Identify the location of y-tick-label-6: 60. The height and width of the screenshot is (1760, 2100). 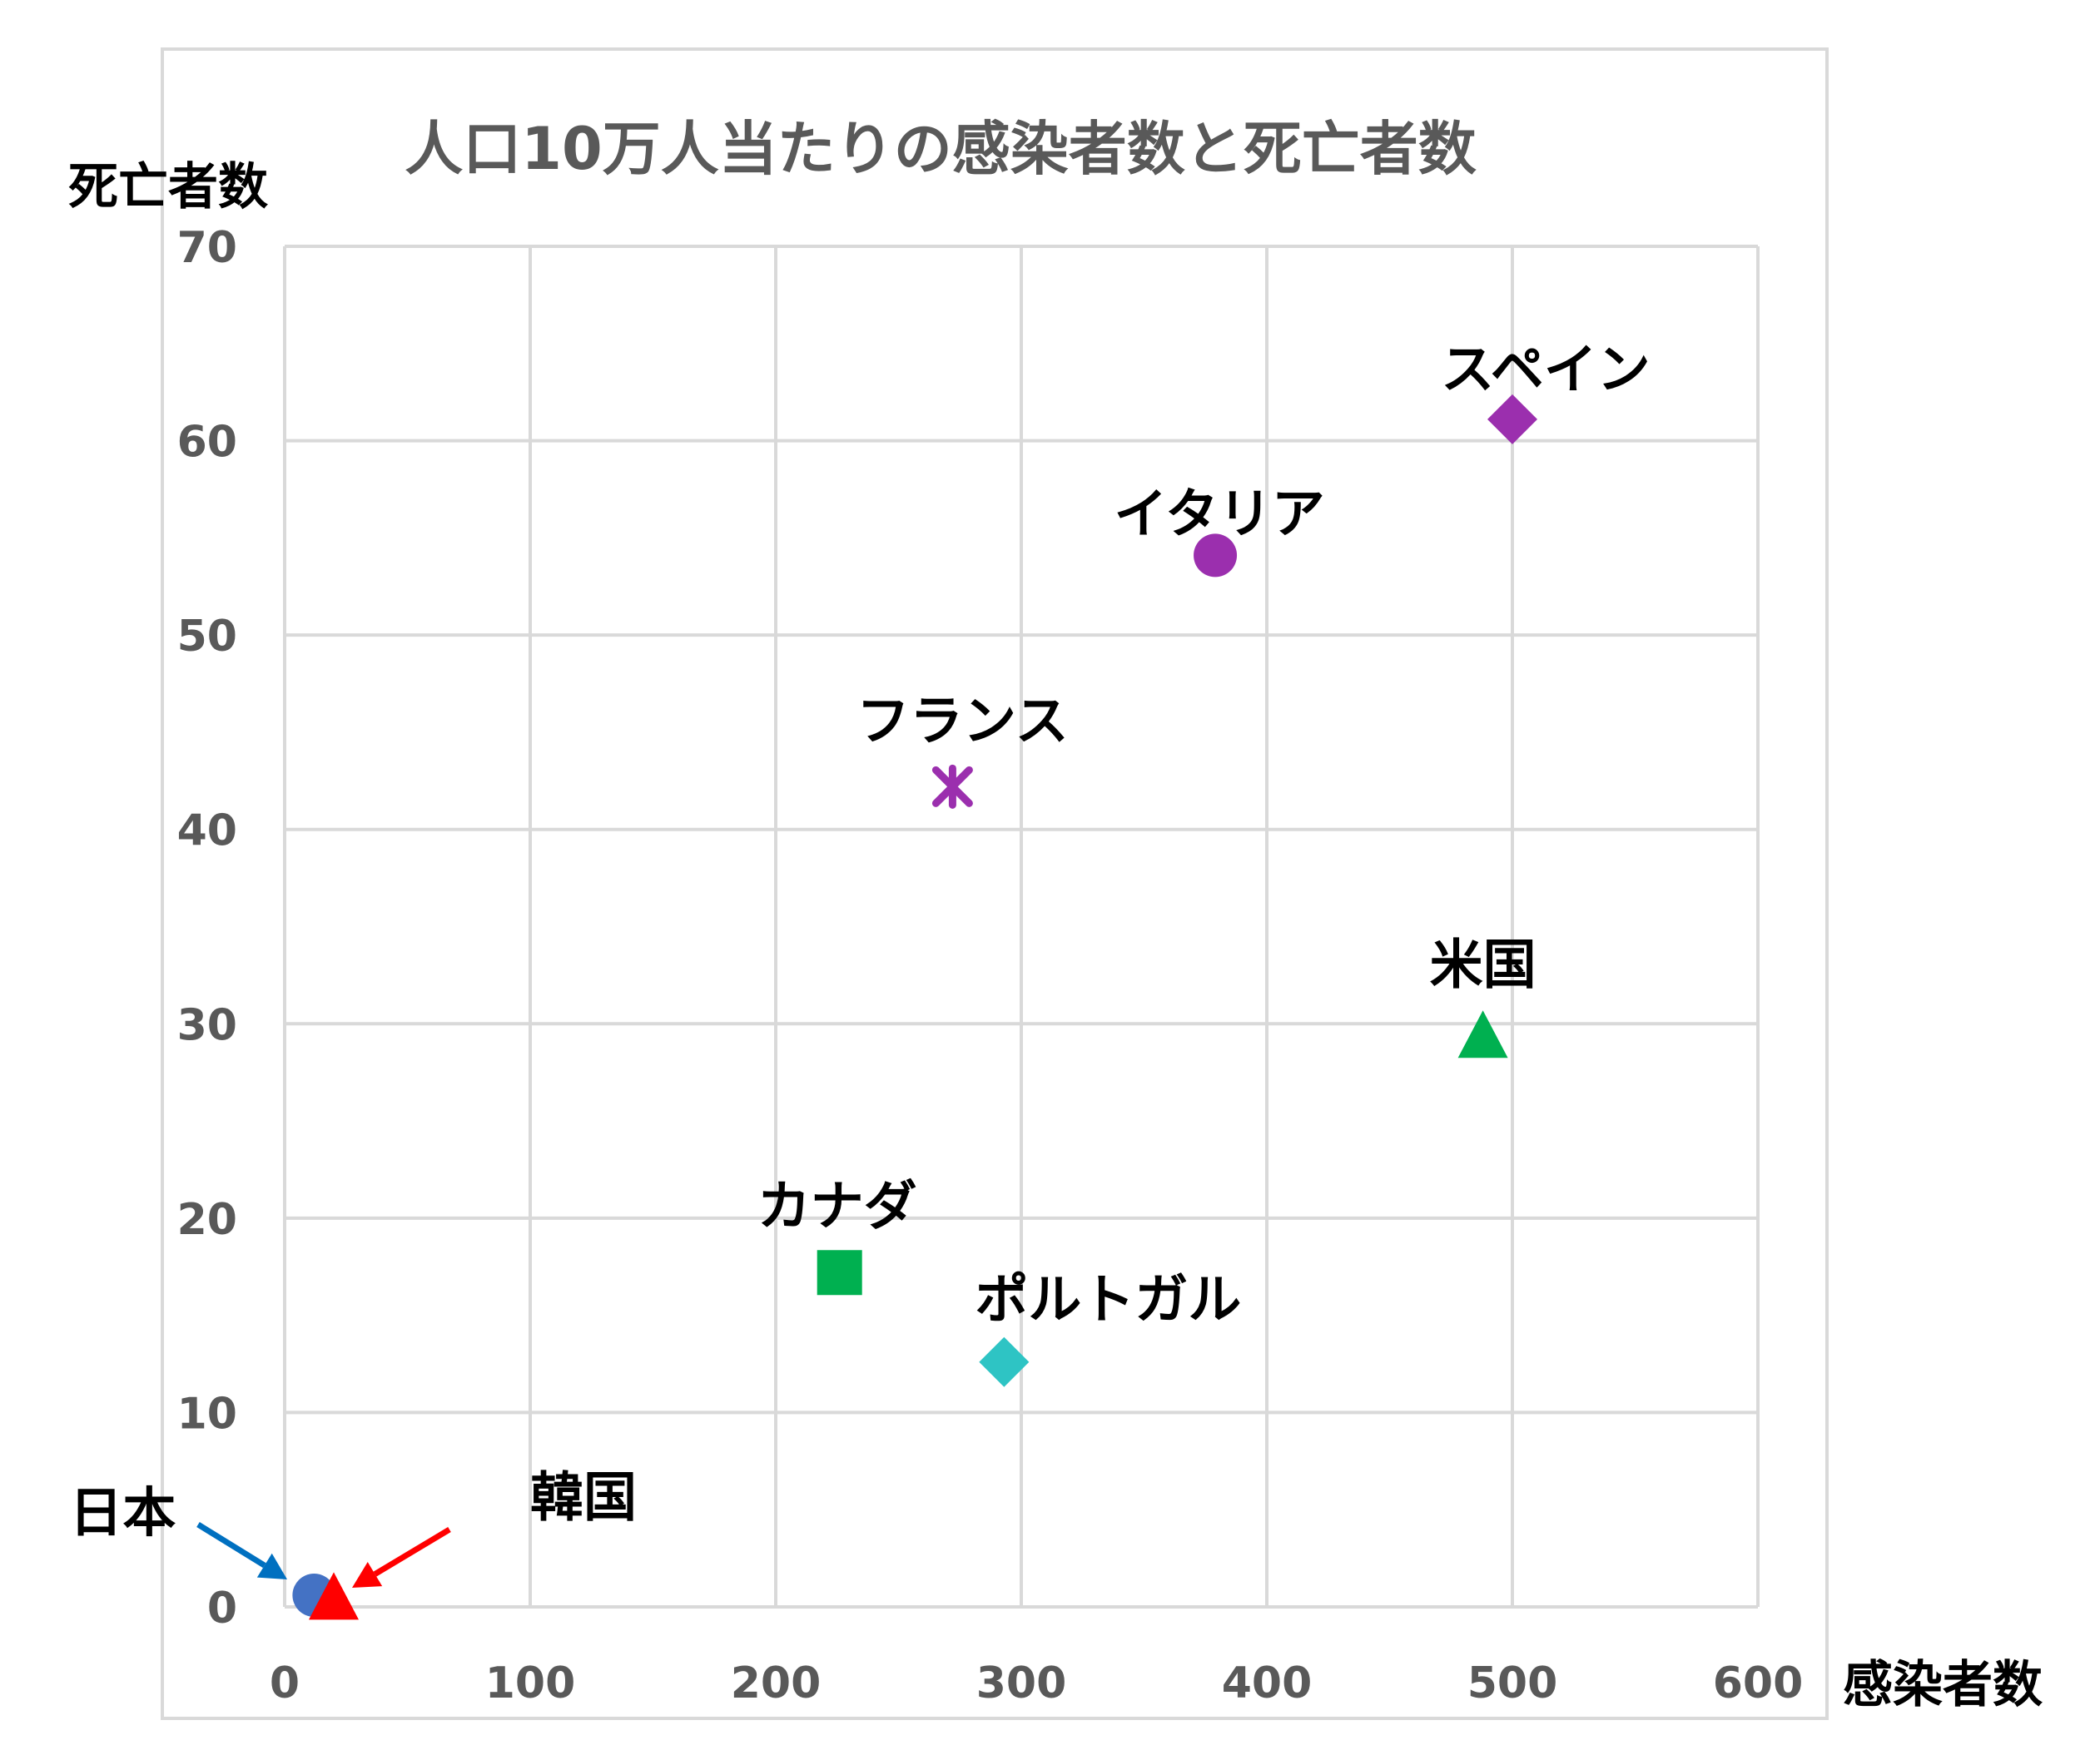
(207, 443).